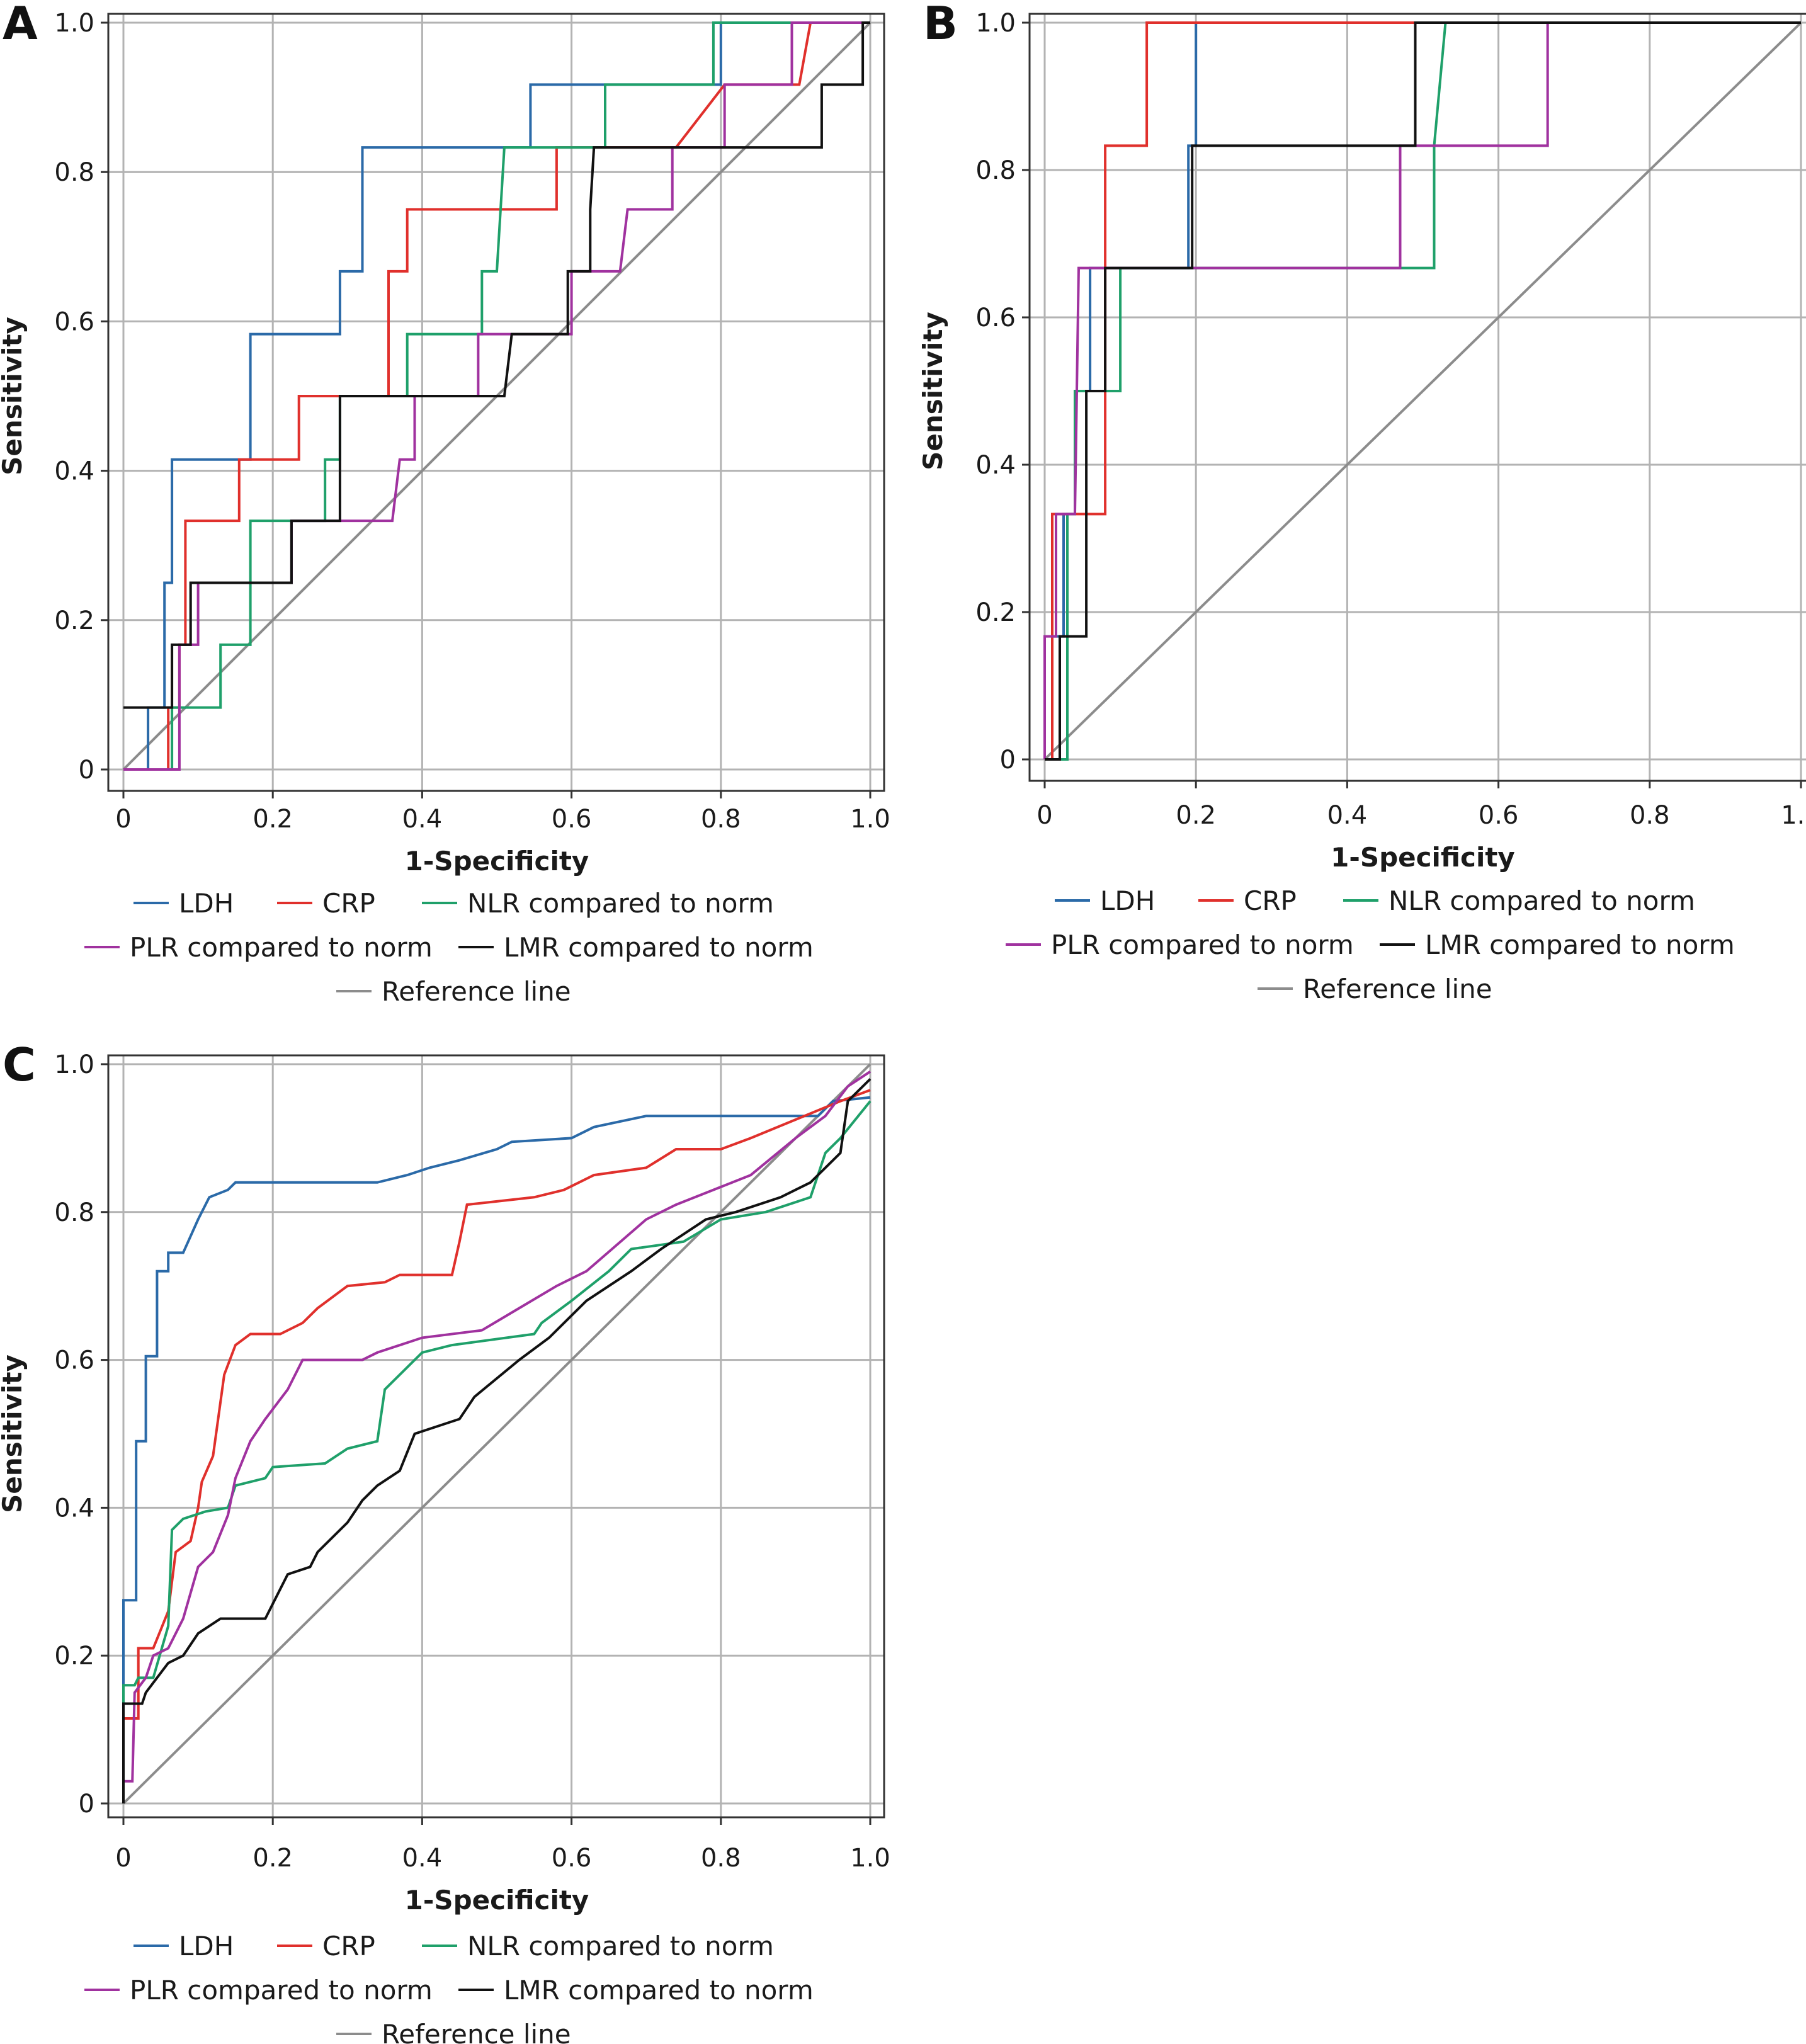 This screenshot has height=2044, width=1806. Describe the element at coordinates (940, 25) in the screenshot. I see `panel-letter: B` at that location.